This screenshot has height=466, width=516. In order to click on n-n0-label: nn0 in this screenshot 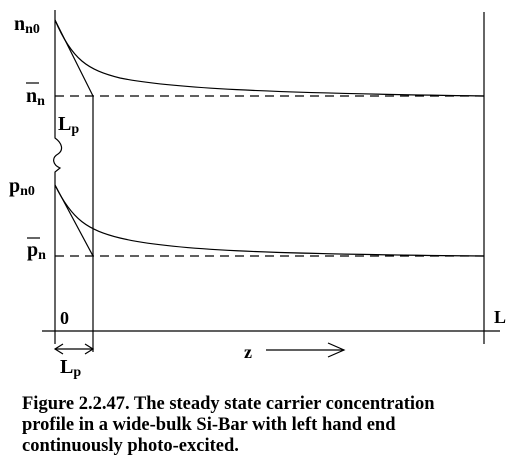, I will do `click(27, 25)`.